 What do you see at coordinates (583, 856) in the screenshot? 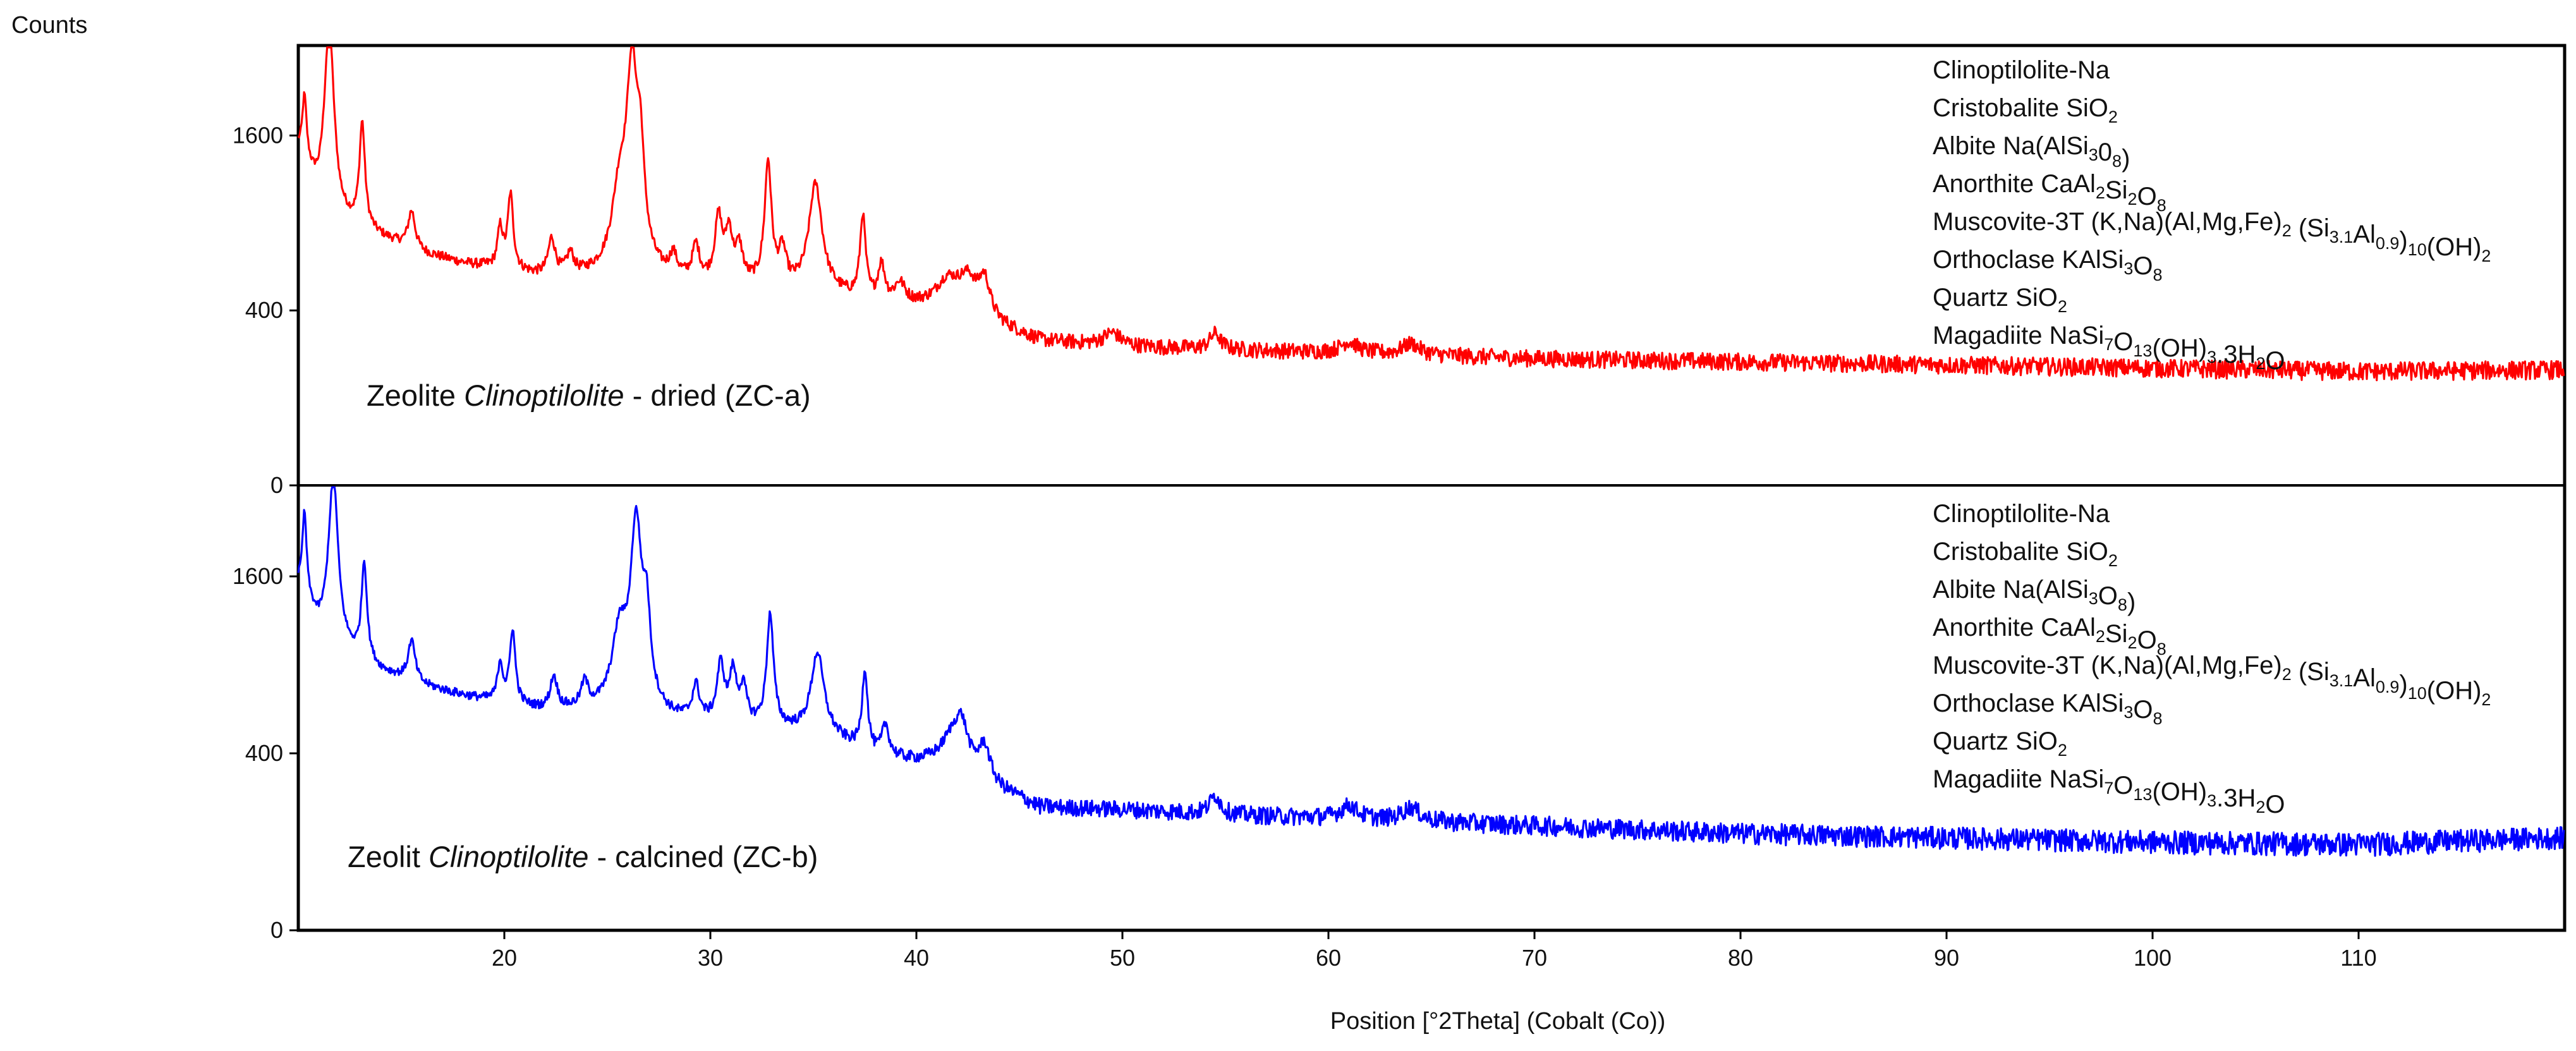
I see `sample-label: Zeolit Clinoptilolite - calcined (ZC-b)` at bounding box center [583, 856].